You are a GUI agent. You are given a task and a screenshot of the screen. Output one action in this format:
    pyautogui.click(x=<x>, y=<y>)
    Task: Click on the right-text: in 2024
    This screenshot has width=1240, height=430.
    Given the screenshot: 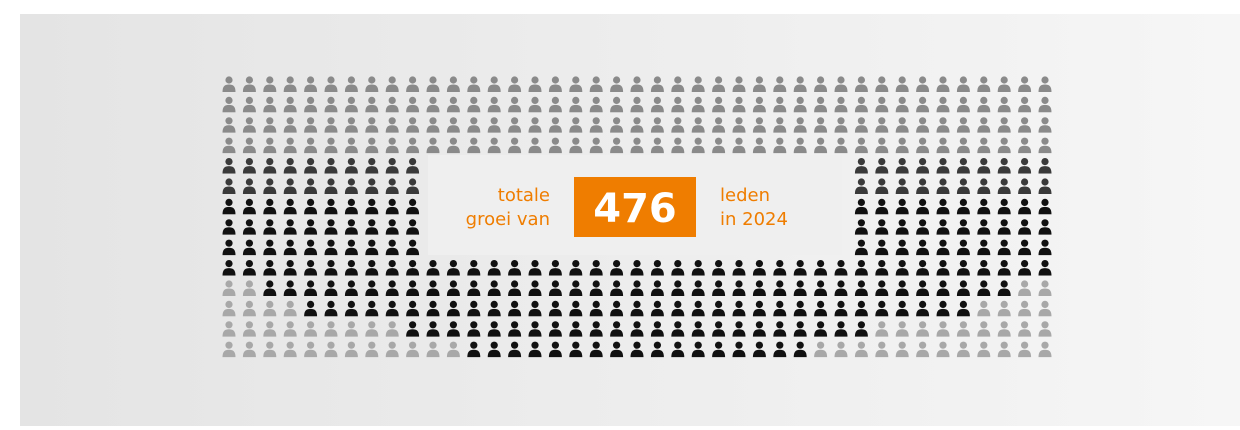 What is the action you would take?
    pyautogui.click(x=754, y=219)
    